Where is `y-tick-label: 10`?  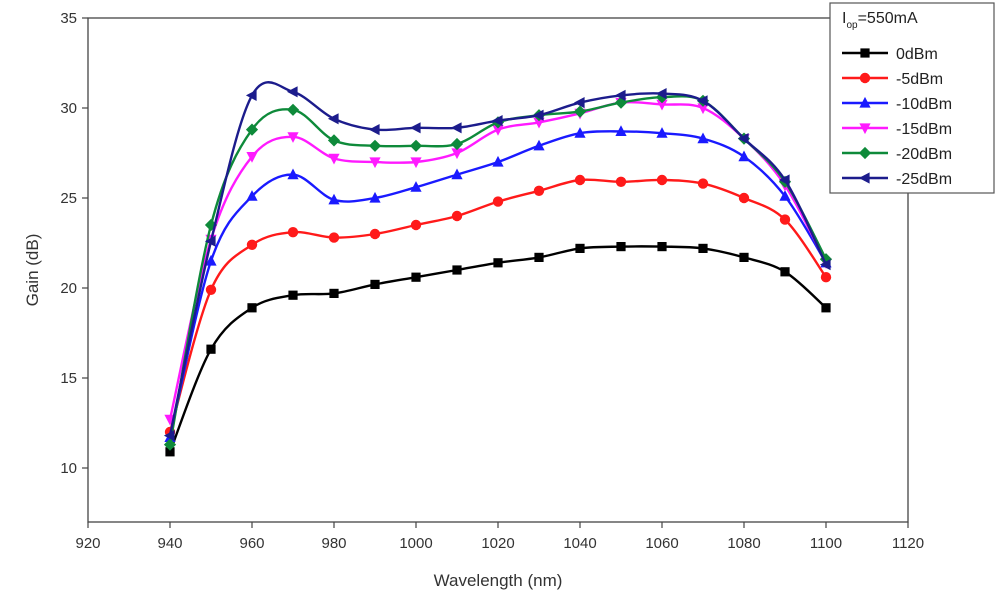 y-tick-label: 10 is located at coordinates (68, 468).